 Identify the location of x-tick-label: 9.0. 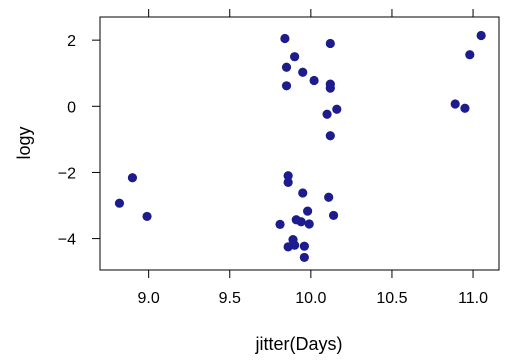
(149, 298).